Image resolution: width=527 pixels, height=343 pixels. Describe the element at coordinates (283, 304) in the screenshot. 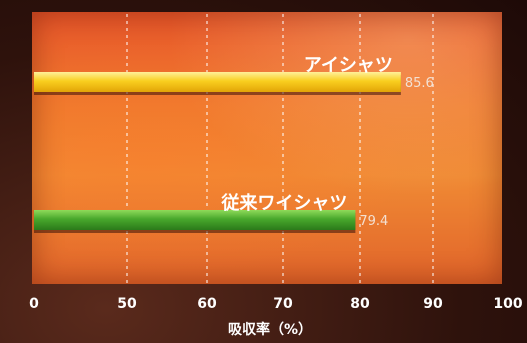

I see `x-tick-70: 70` at that location.